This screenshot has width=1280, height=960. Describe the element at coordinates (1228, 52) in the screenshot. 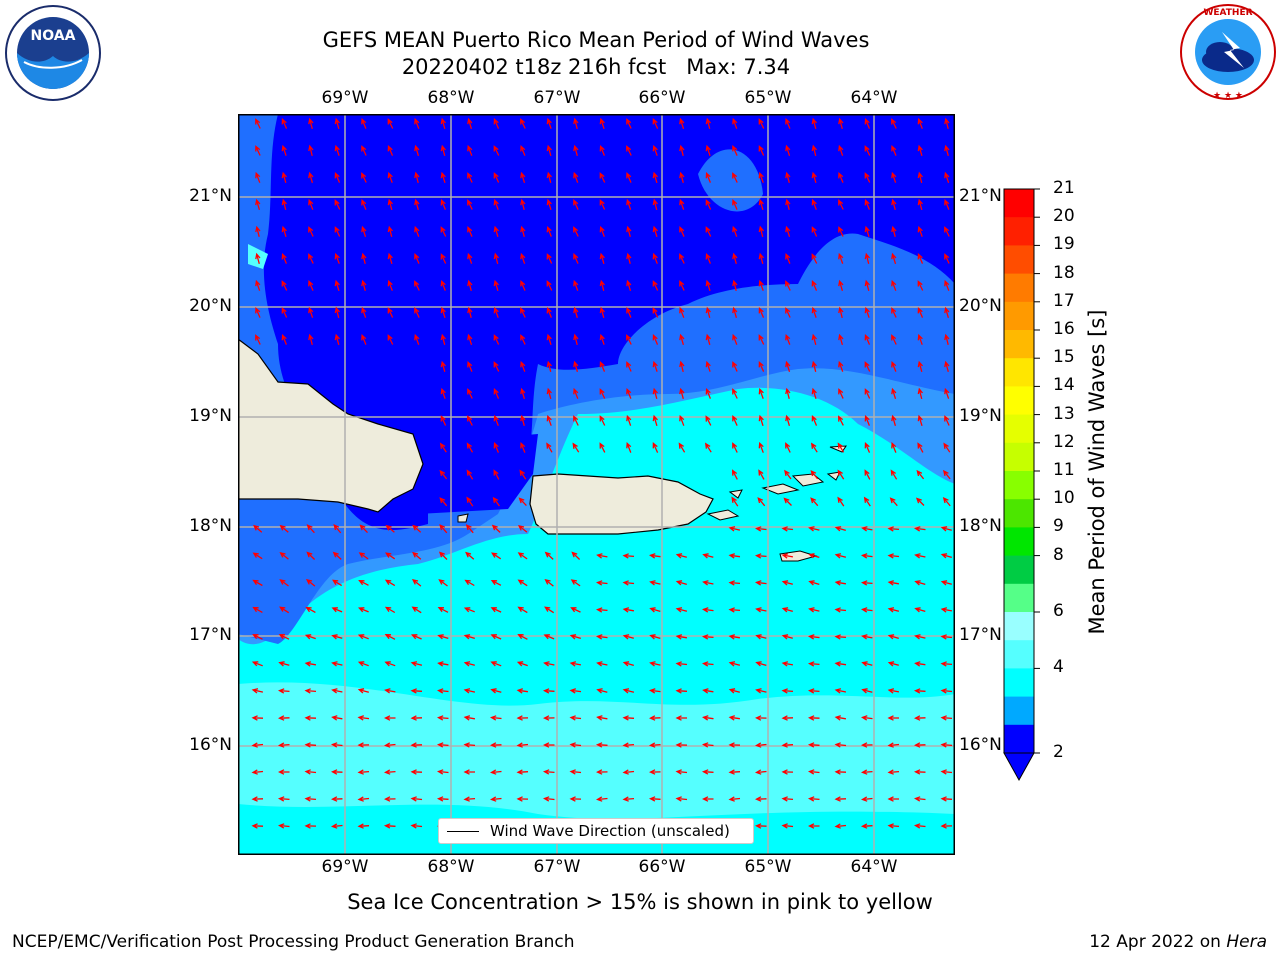

I see `nws-logo: WEATHER ★ ★ ★` at that location.